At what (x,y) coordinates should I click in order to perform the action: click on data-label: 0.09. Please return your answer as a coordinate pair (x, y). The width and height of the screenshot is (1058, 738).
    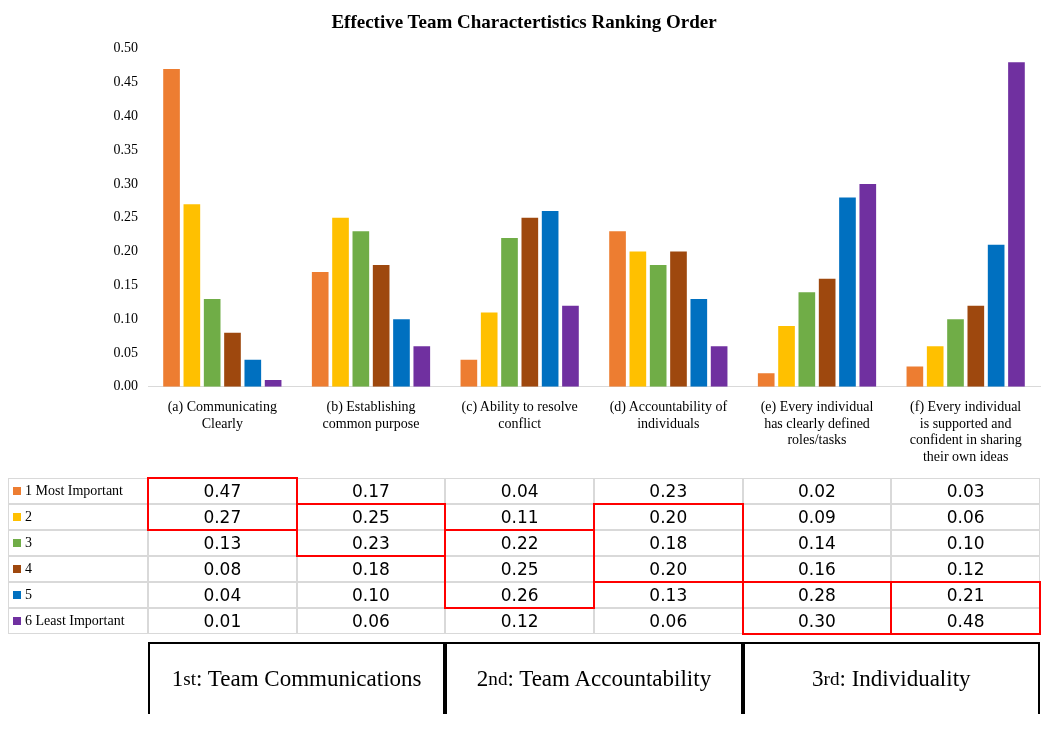
    Looking at the image, I should click on (817, 517).